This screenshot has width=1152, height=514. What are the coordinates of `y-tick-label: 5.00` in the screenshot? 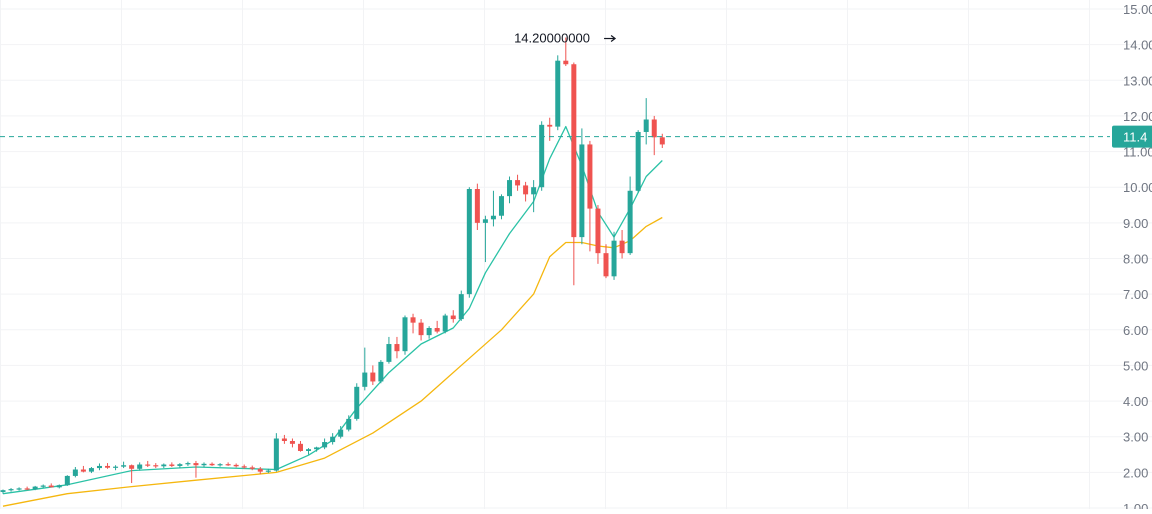 It's located at (1135, 365).